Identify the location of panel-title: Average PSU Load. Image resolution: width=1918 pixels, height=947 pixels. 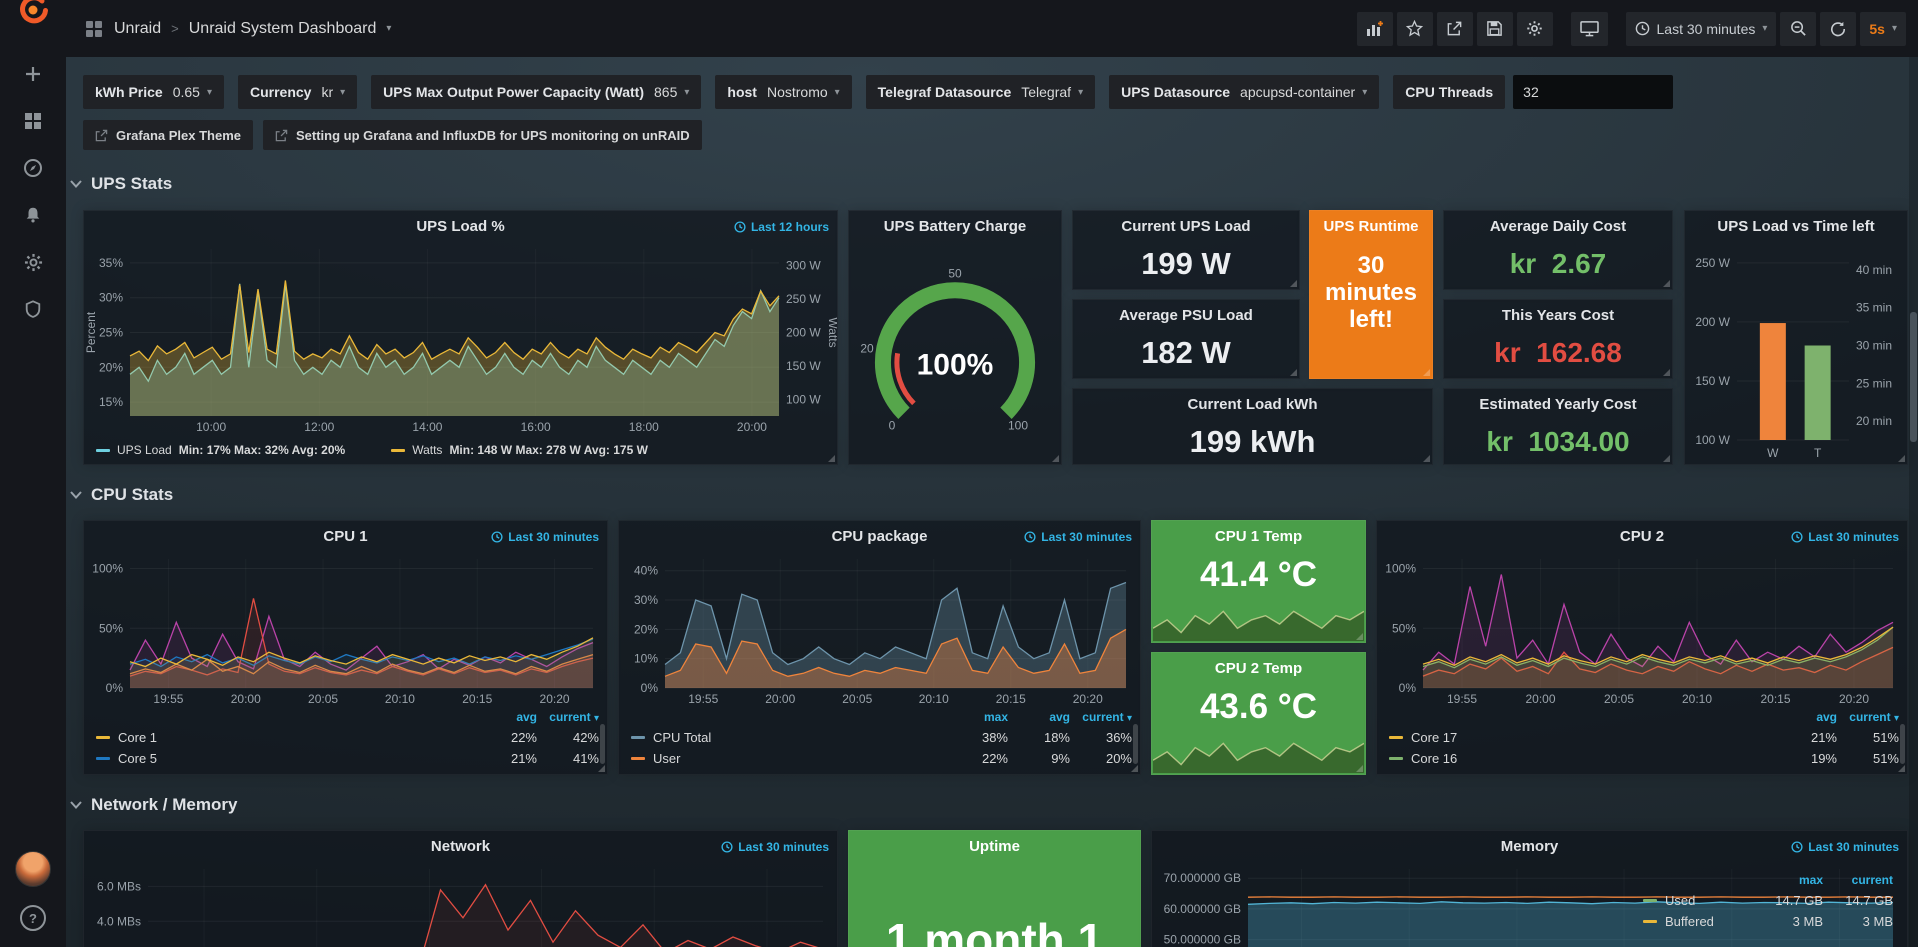
(1186, 315).